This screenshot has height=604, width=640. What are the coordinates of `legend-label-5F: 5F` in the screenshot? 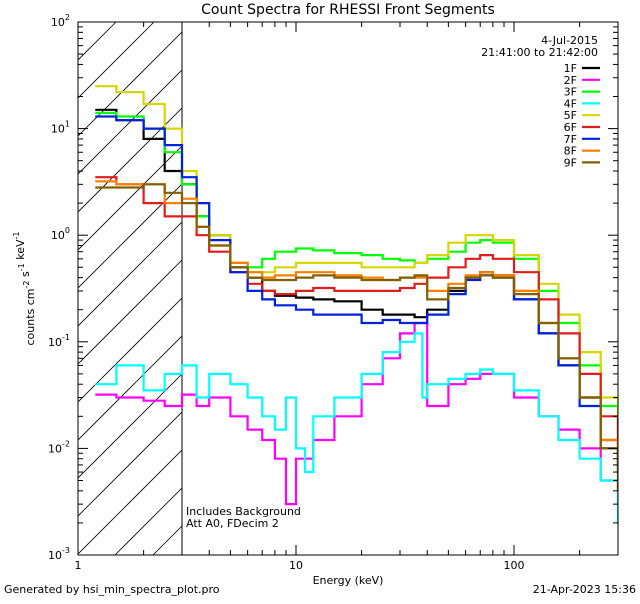 It's located at (570, 115).